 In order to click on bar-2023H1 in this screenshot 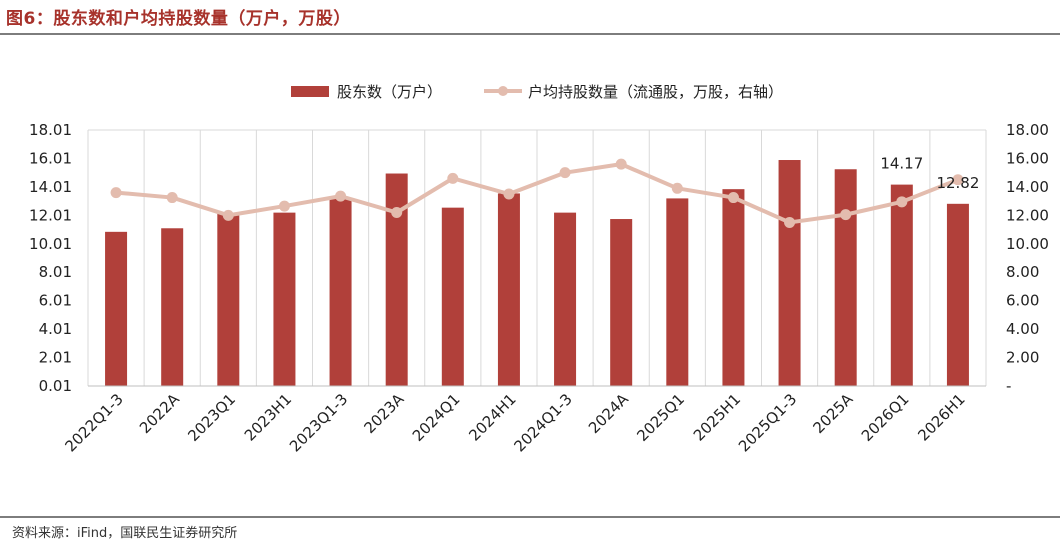, I will do `click(284, 299)`.